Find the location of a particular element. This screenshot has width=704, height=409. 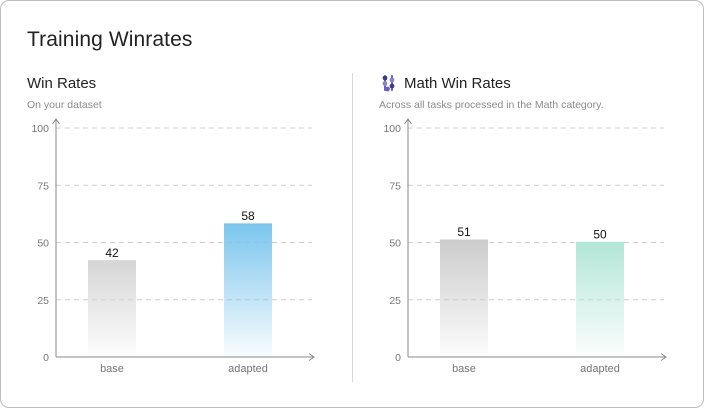

bar-value-label: 51 is located at coordinates (464, 232).